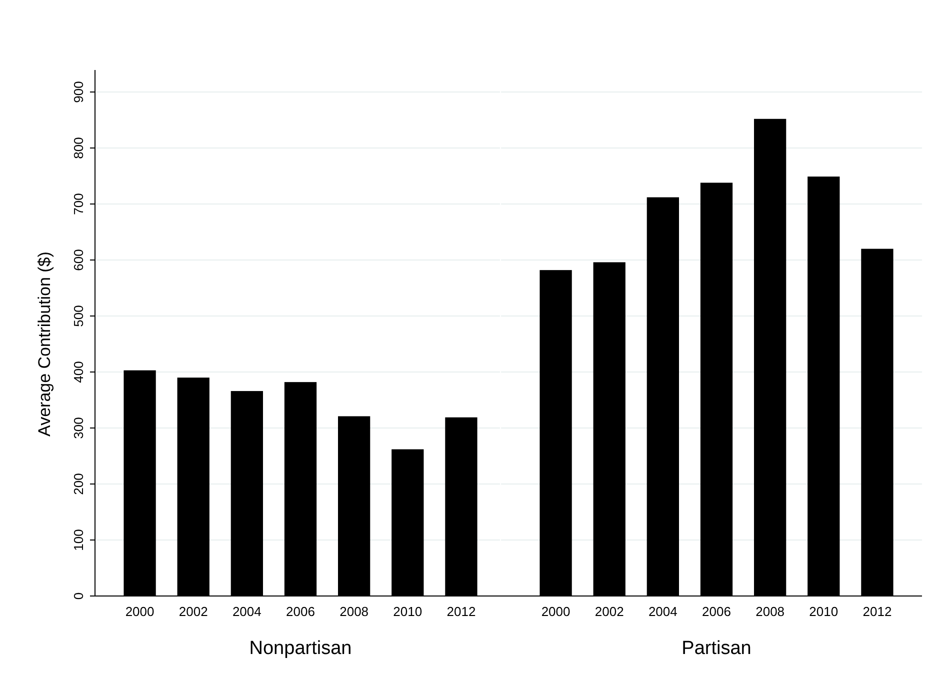 The width and height of the screenshot is (932, 683). Describe the element at coordinates (78, 316) in the screenshot. I see `y-tick-label: 500` at that location.